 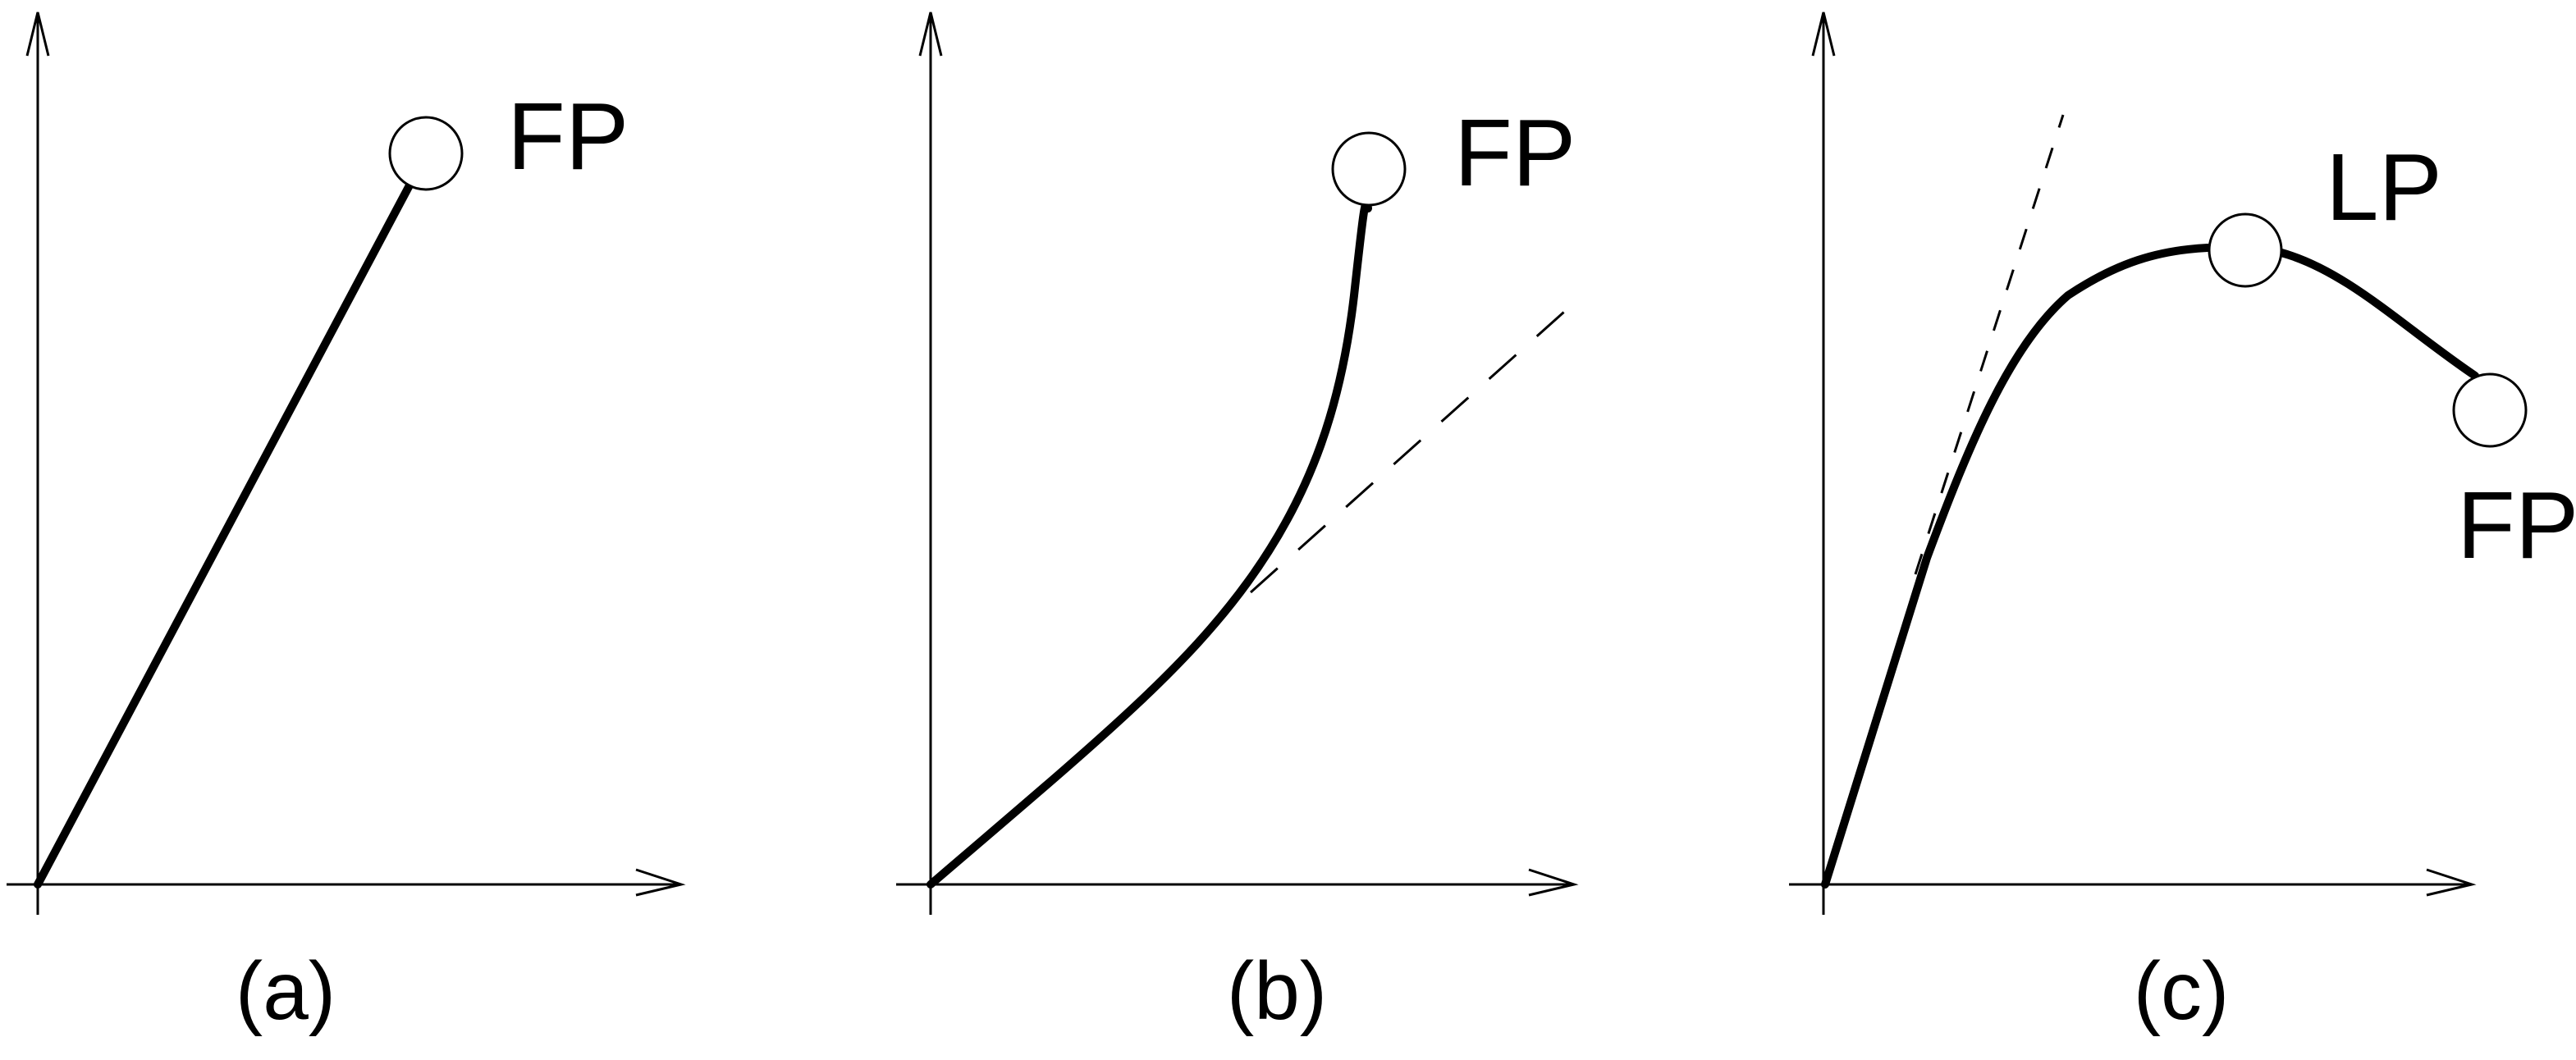 What do you see at coordinates (1415, 445) in the screenshot?
I see `panel-b-tangent-line` at bounding box center [1415, 445].